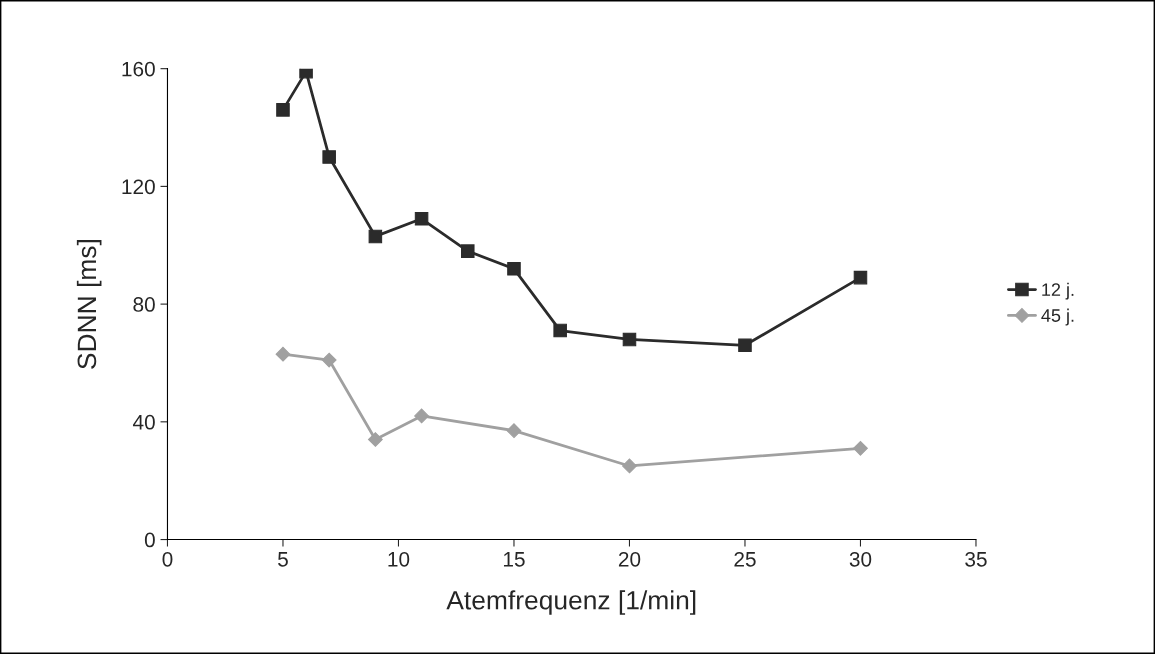 This screenshot has width=1155, height=654. Describe the element at coordinates (144, 304) in the screenshot. I see `y-tick-label: 80` at that location.